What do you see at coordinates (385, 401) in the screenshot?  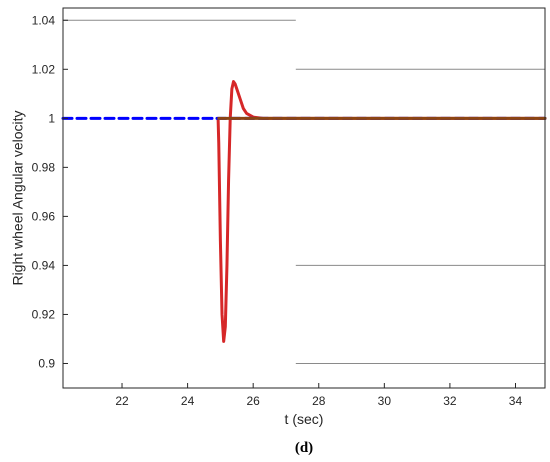 I see `x-tick-label: 30` at bounding box center [385, 401].